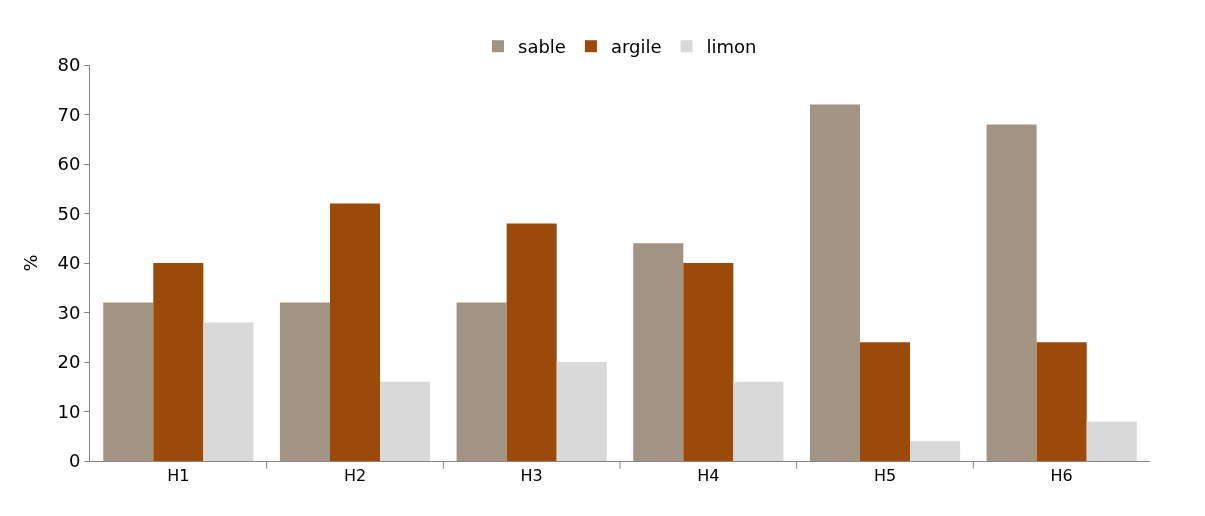 The width and height of the screenshot is (1205, 516). Describe the element at coordinates (708, 476) in the screenshot. I see `x-tick-label: H4` at that location.